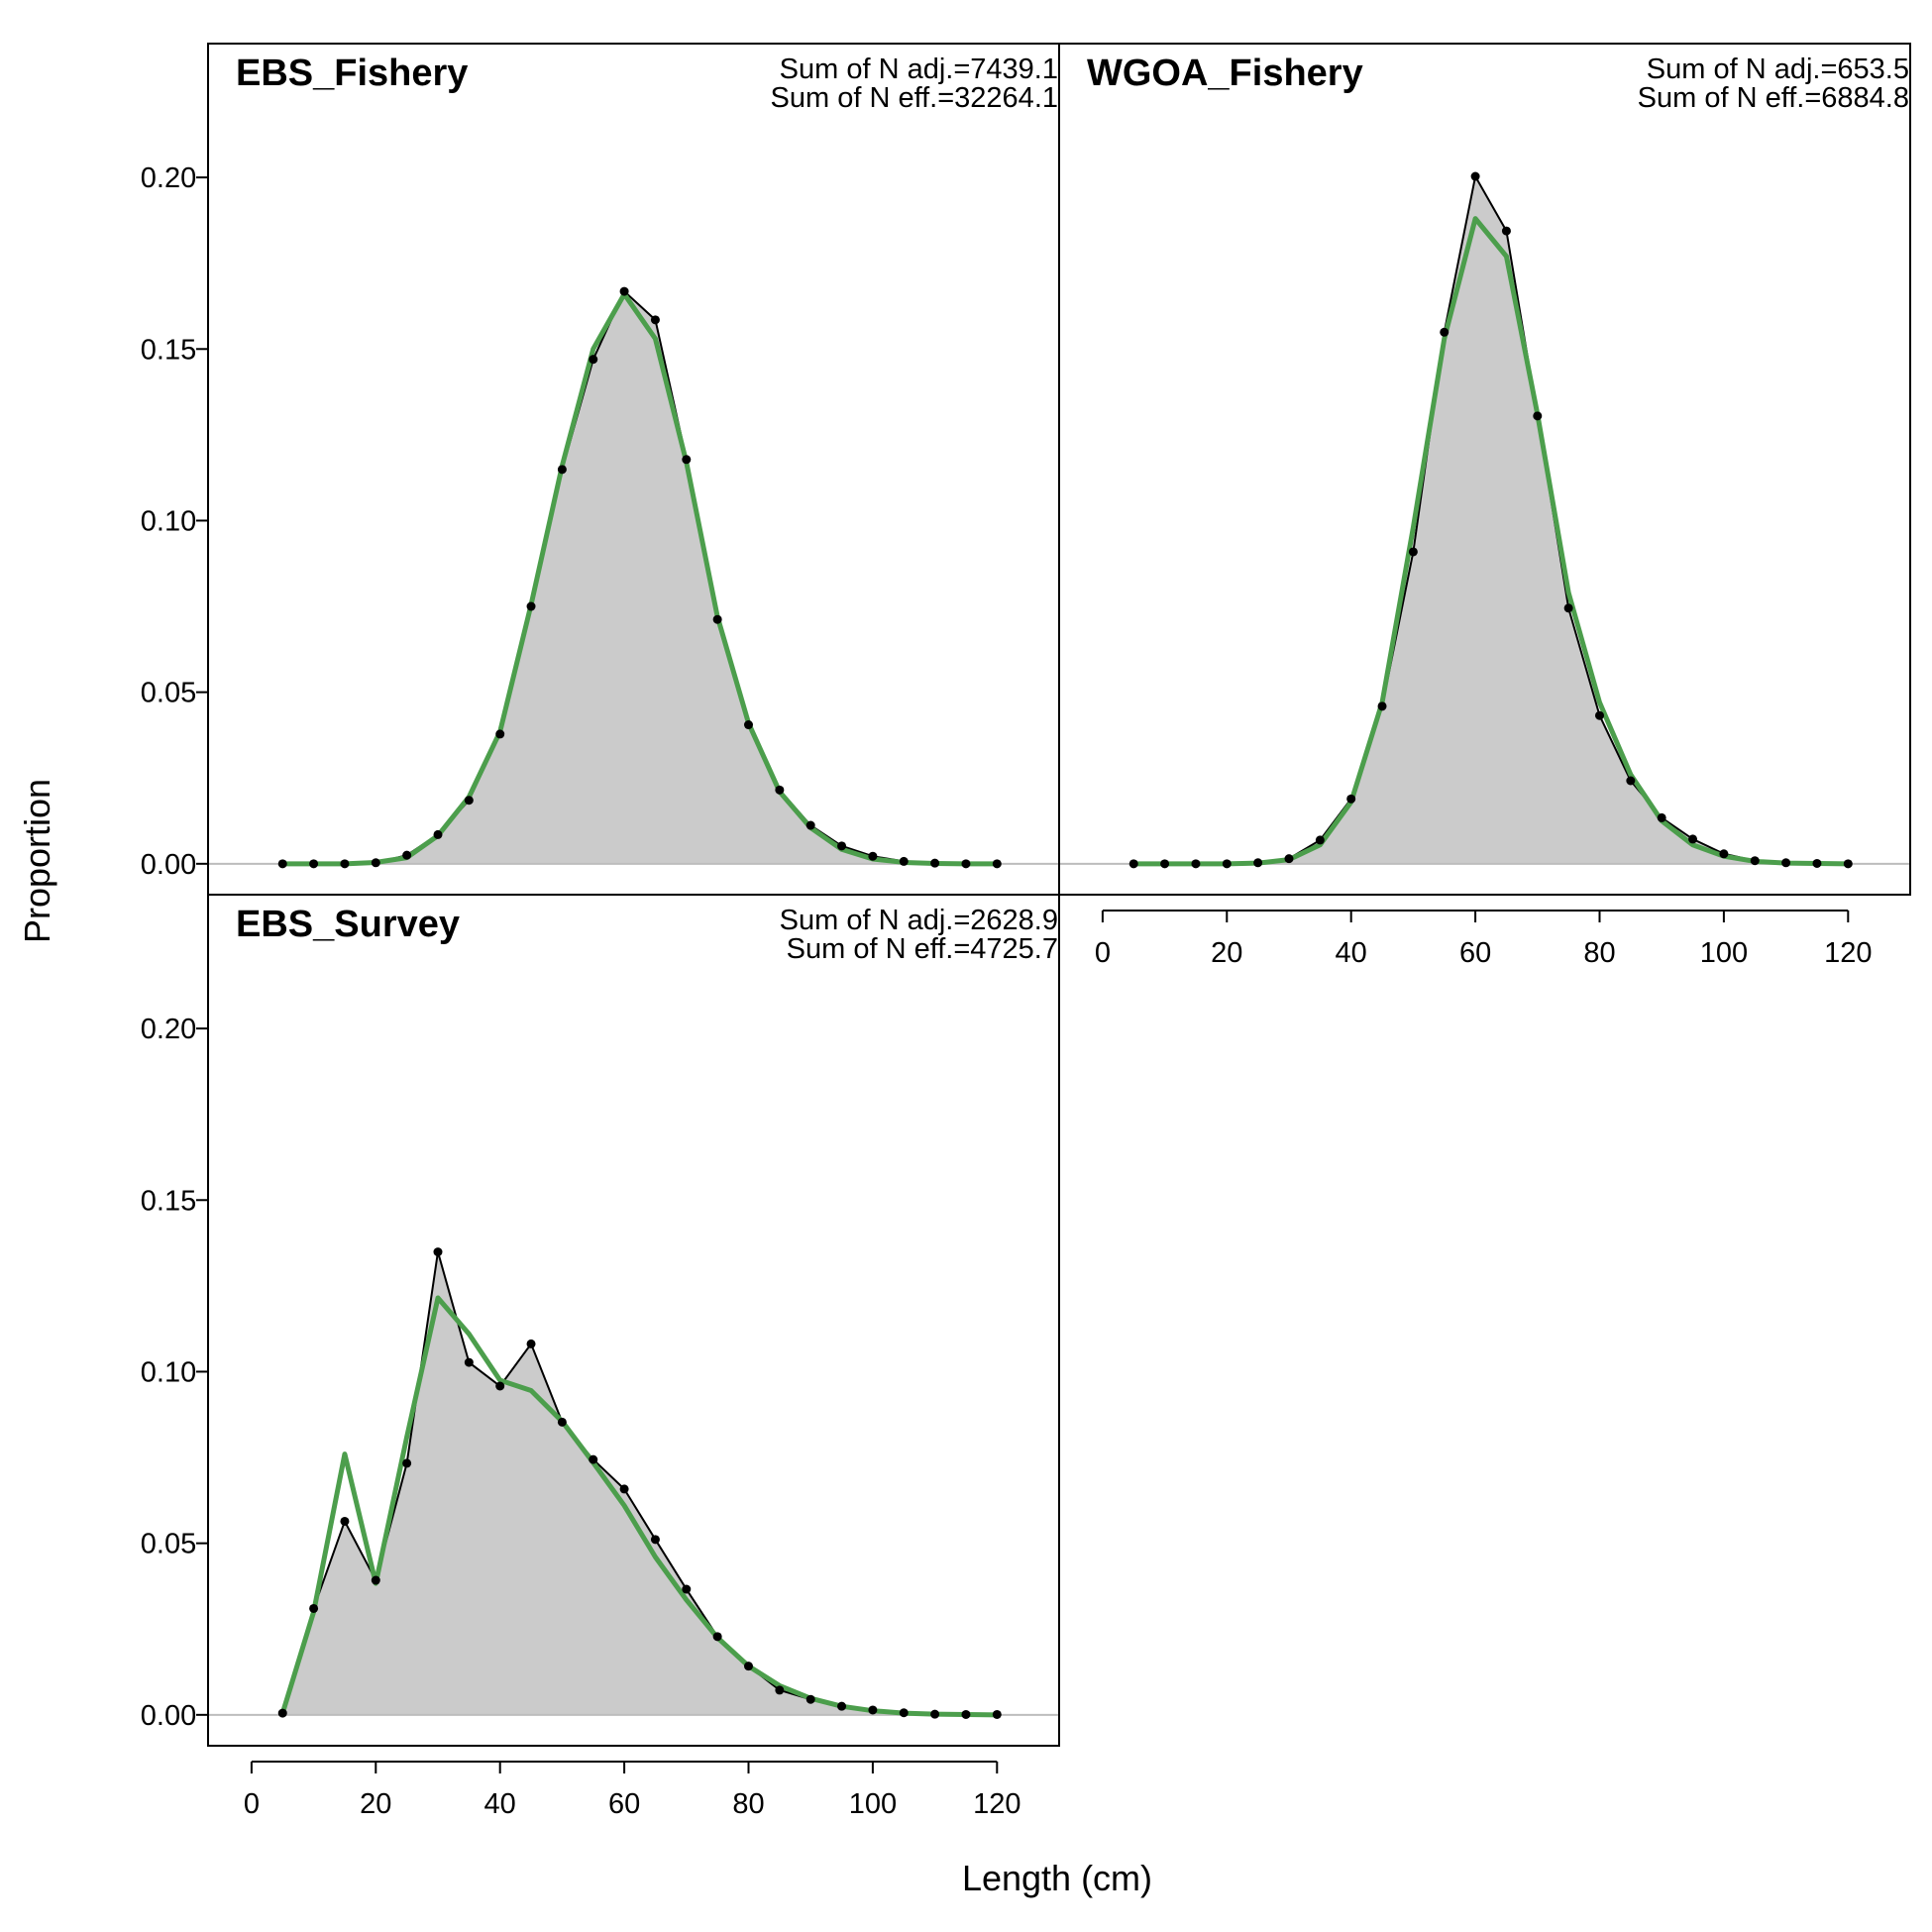  Describe the element at coordinates (923, 949) in the screenshot. I see `panel-annotation: Sum of N eff.=4725.7` at that location.